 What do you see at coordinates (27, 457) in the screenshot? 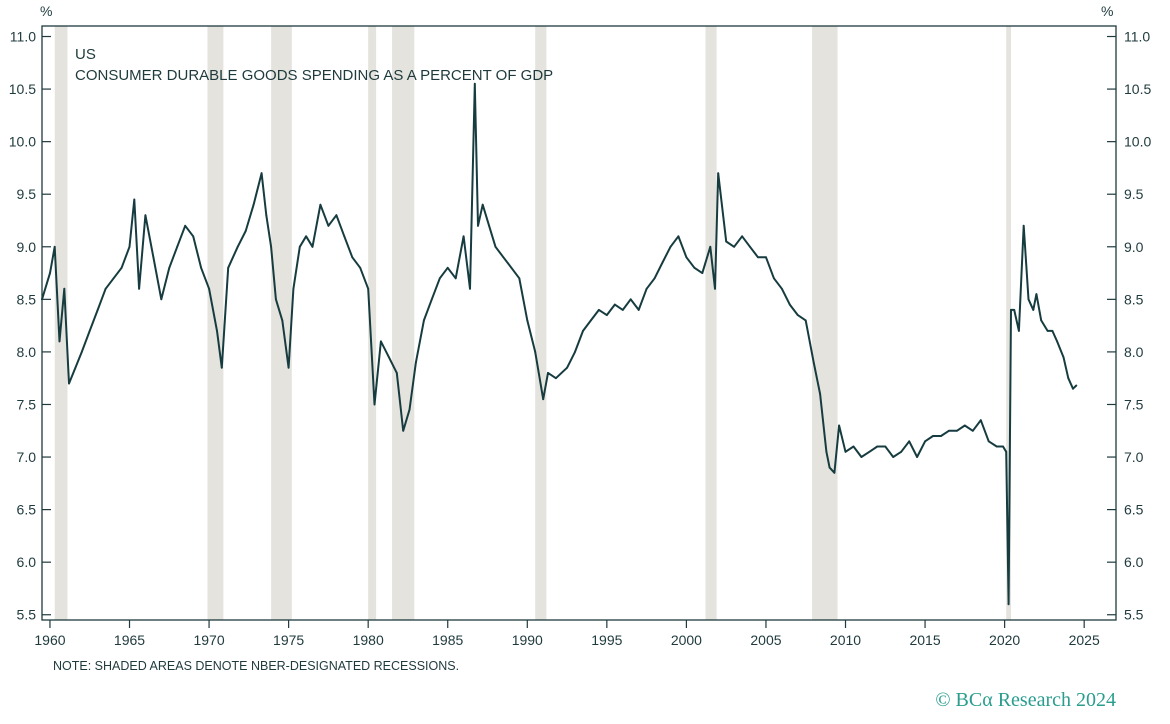
I see `y-tick-label-left: 7.0` at bounding box center [27, 457].